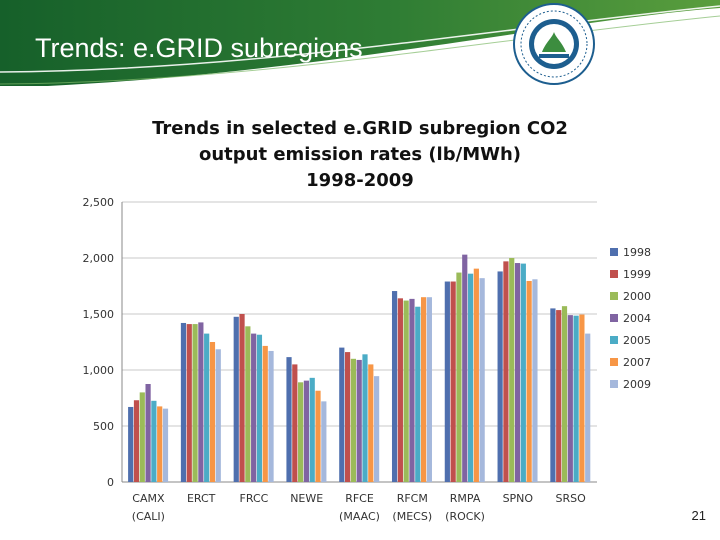  What do you see at coordinates (637, 362) in the screenshot?
I see `legend-label: 2007` at bounding box center [637, 362].